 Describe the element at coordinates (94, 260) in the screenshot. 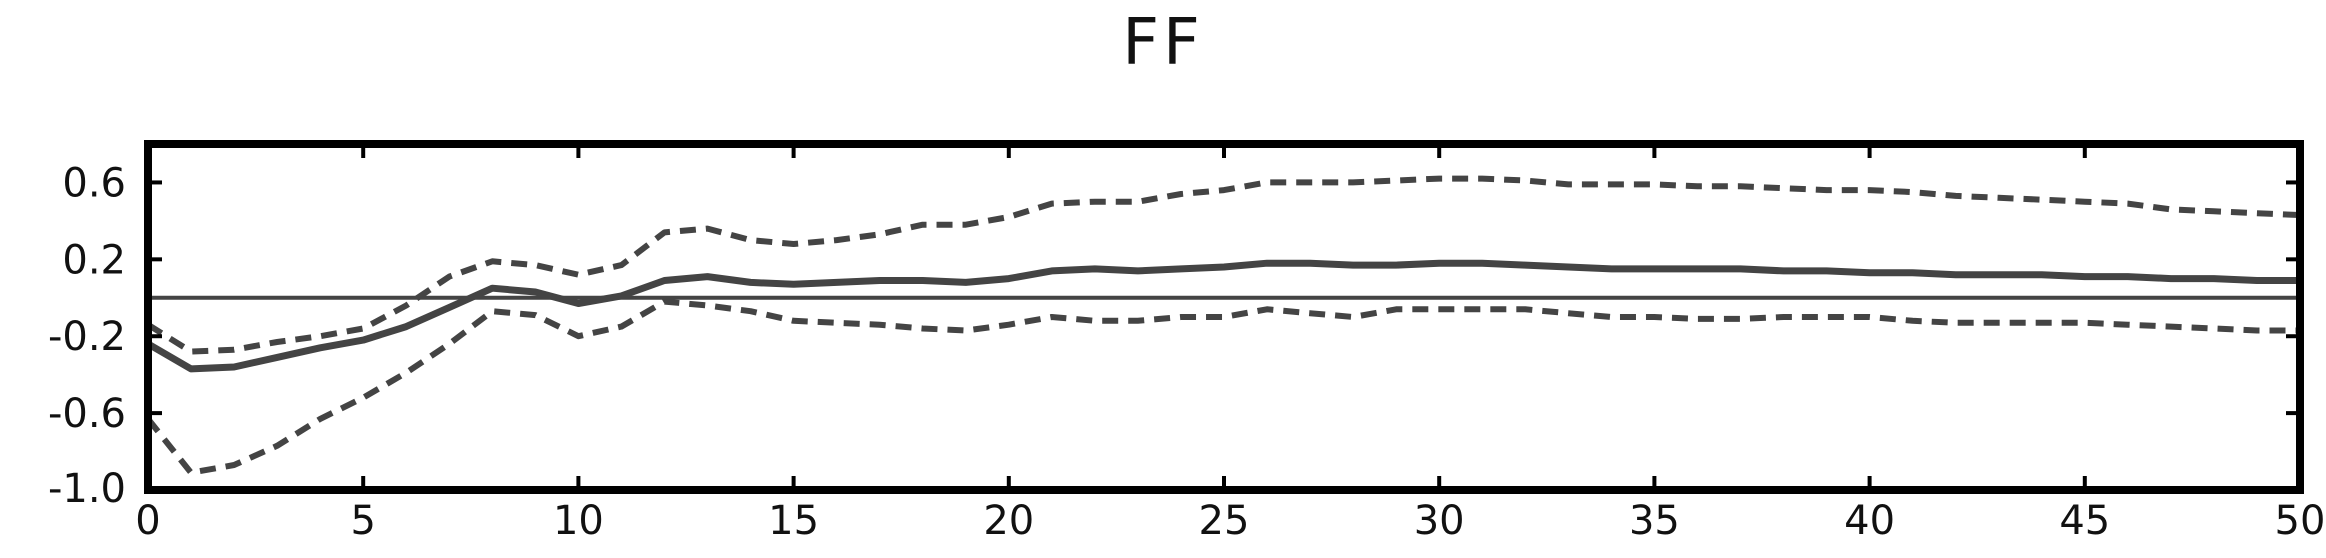

I see `y-tick-label: 0.2` at that location.